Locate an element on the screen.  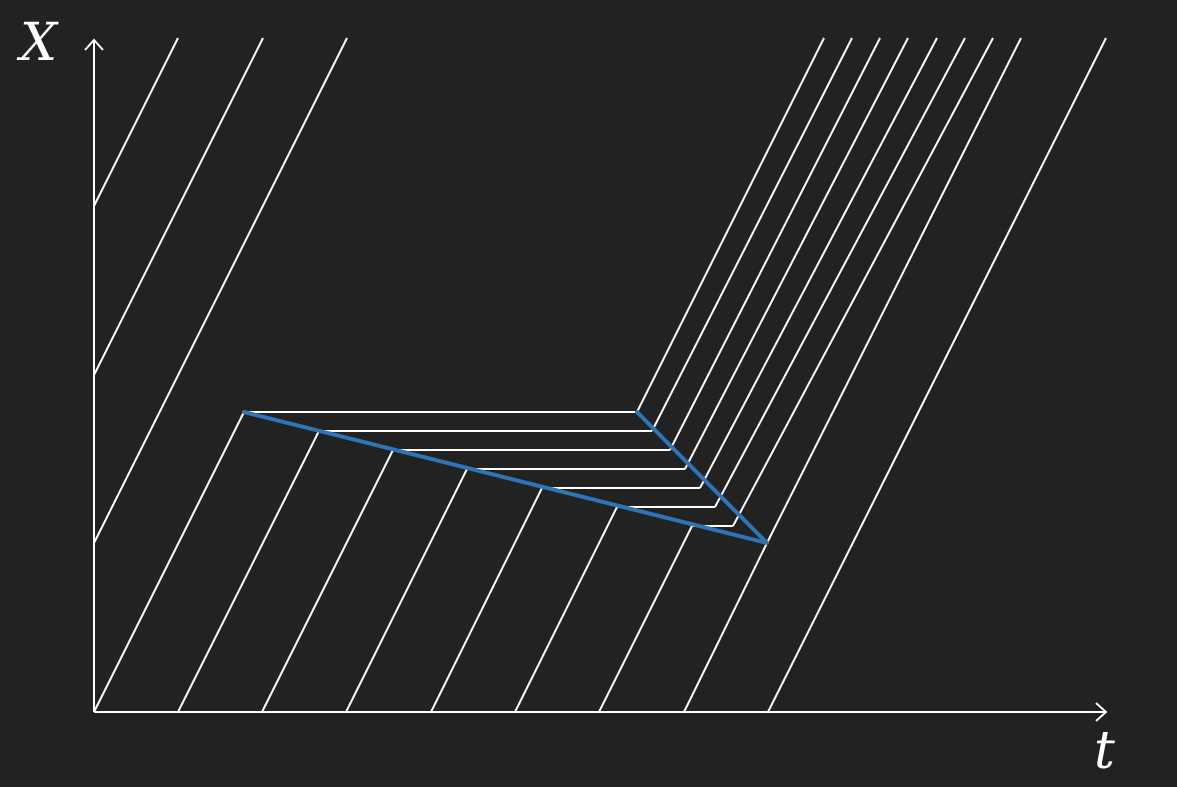
boundary-right-edge is located at coordinates (702, 477).